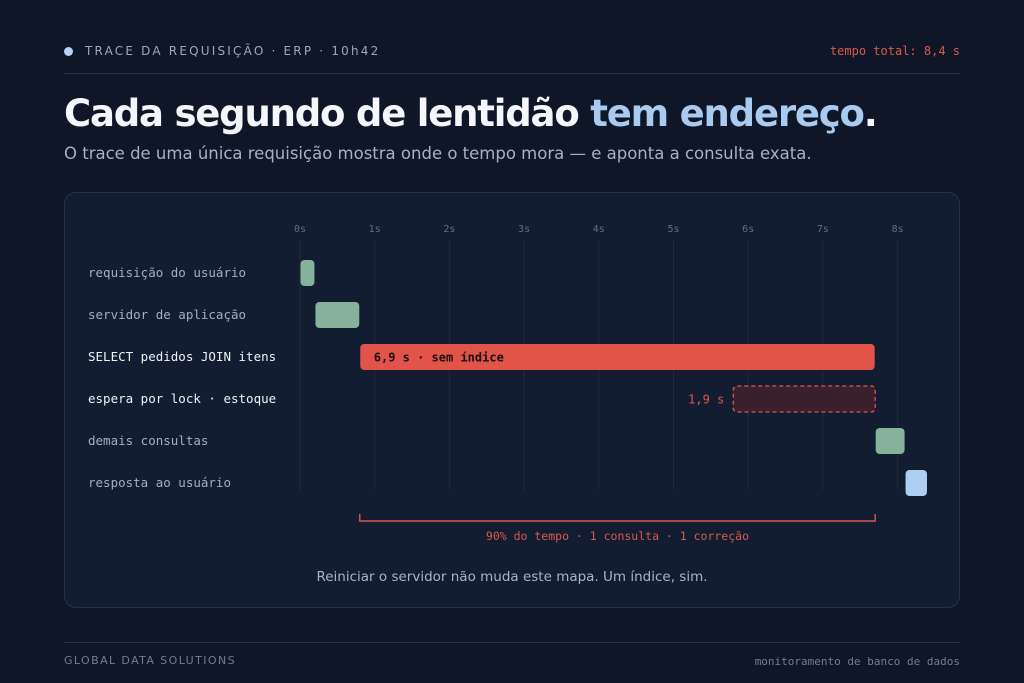  I want to click on title-accent: tem endereço, so click(727, 113).